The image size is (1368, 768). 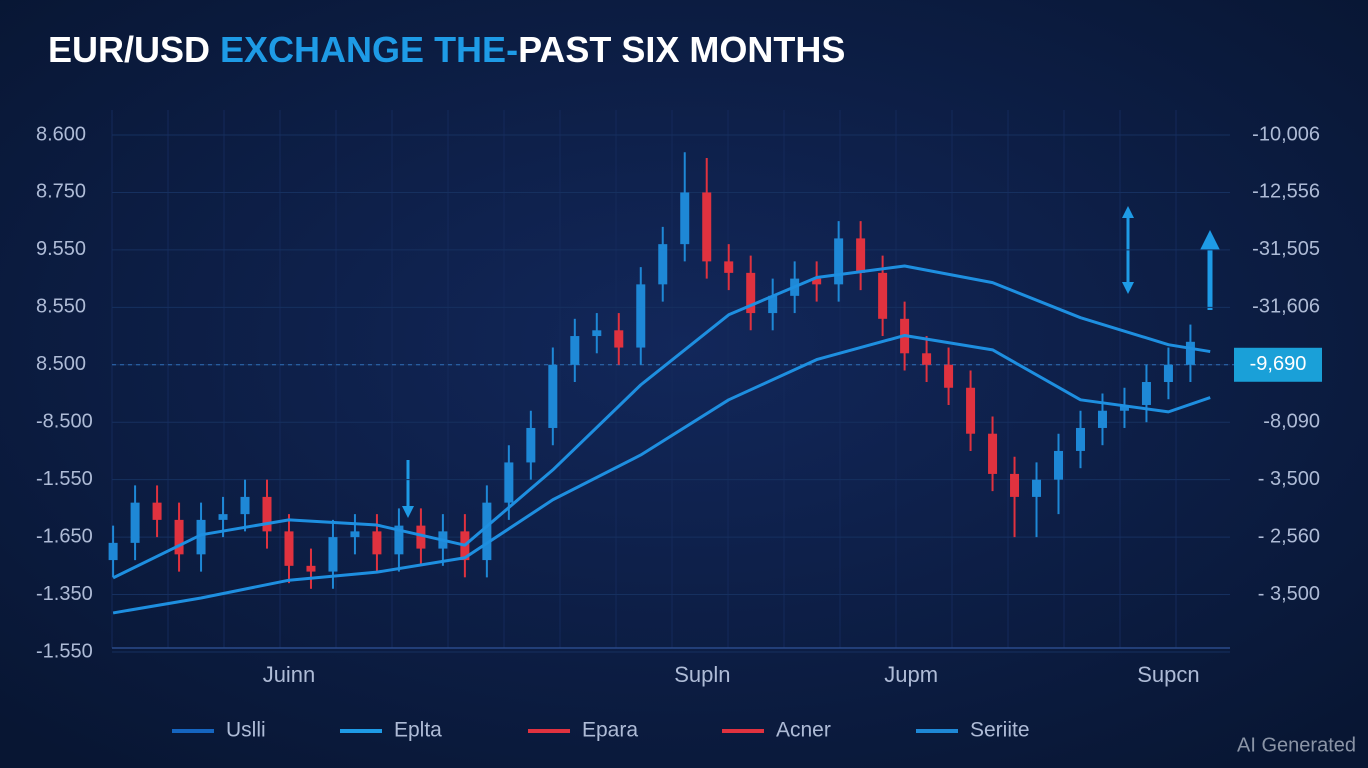 I want to click on watermark: AI Generated, so click(x=1296, y=745).